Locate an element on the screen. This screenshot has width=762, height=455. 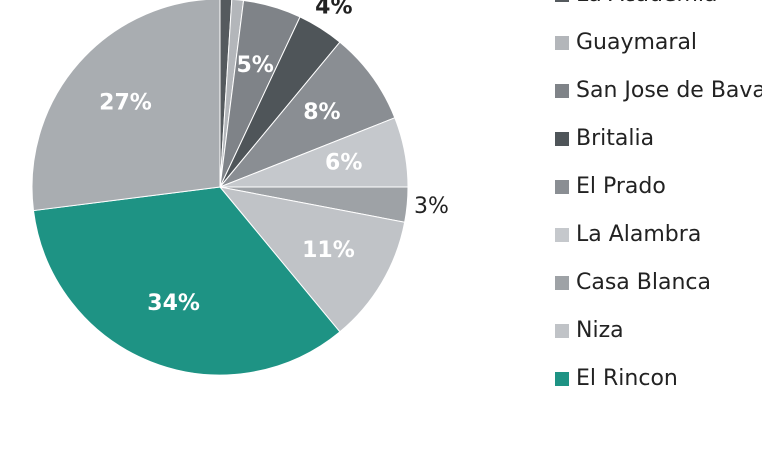
data-label: 5% is located at coordinates (254, 65).